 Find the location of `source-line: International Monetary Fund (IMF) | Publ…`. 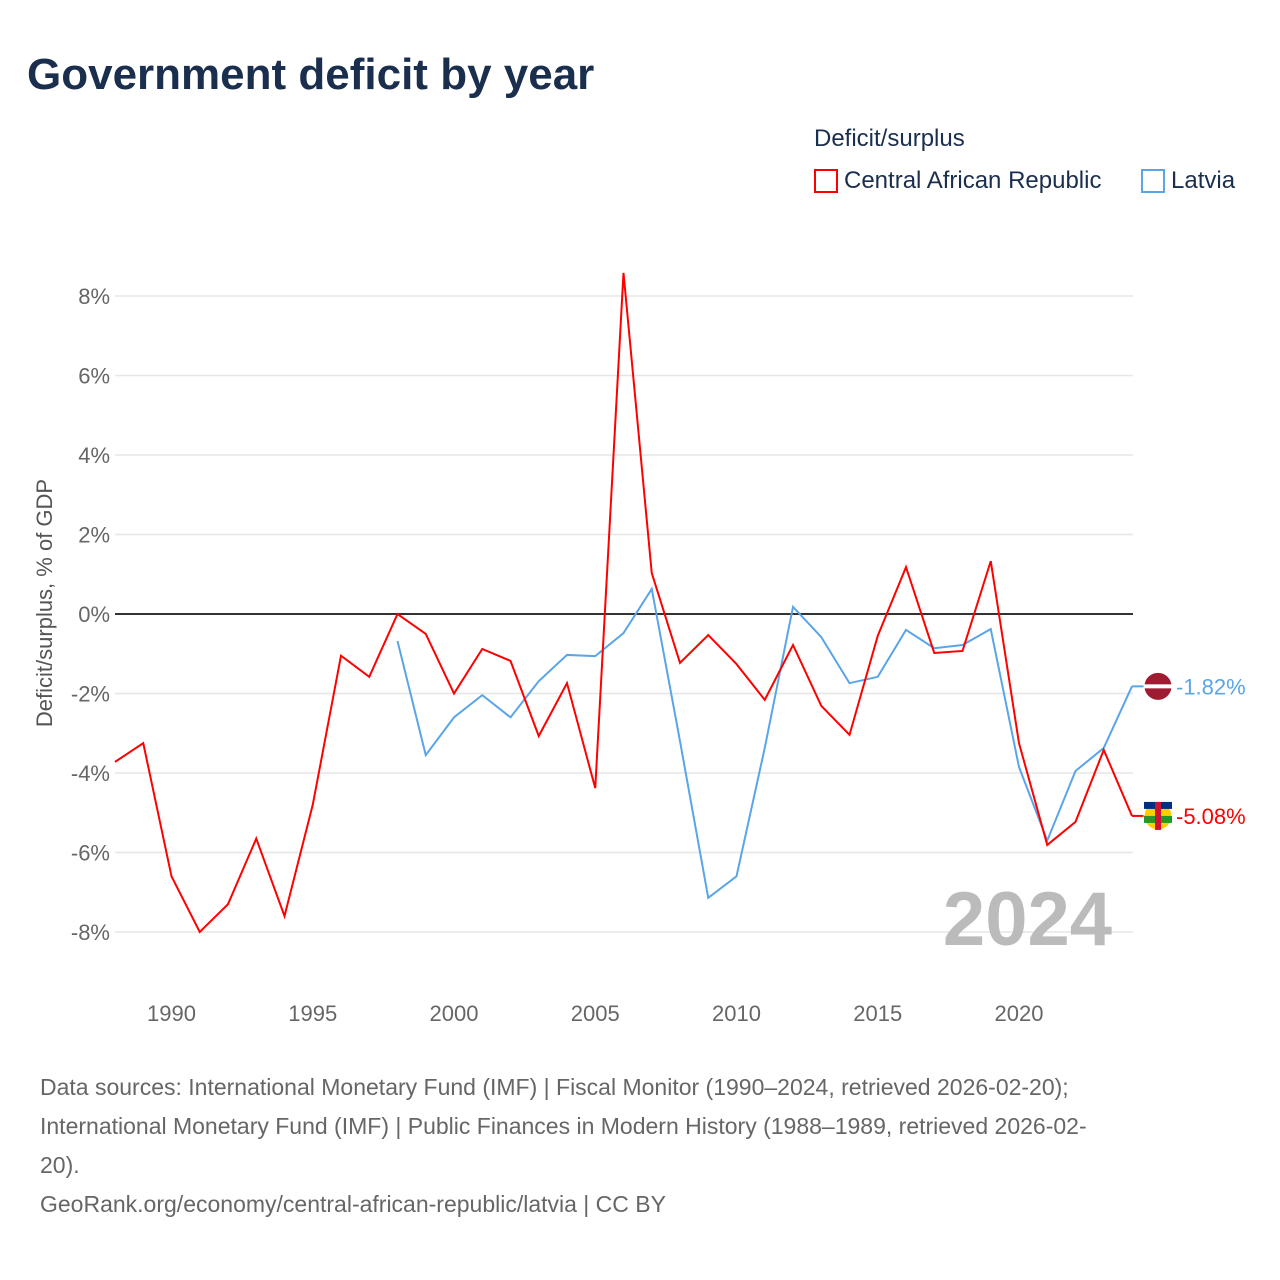

source-line: International Monetary Fund (IMF) | Publ… is located at coordinates (563, 1126).